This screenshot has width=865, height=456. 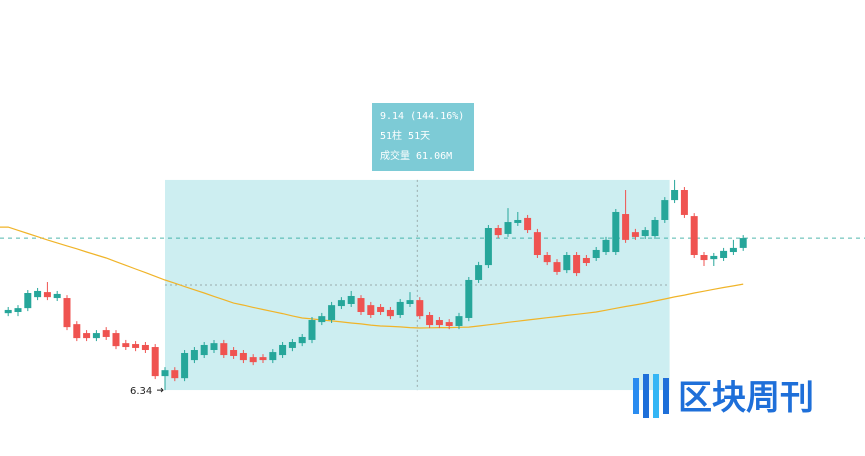 I want to click on start-label: 6.34, so click(x=141, y=391).